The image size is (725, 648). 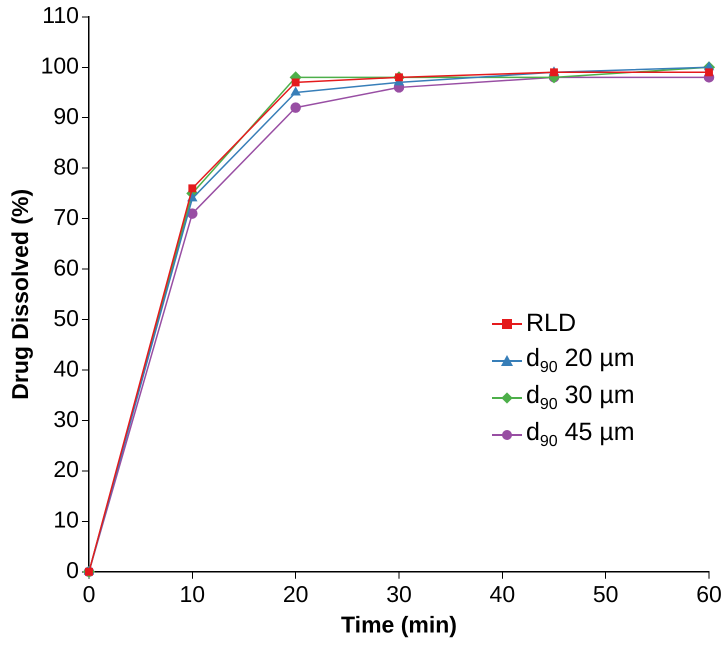 What do you see at coordinates (66, 469) in the screenshot?
I see `y-tick-label: 20` at bounding box center [66, 469].